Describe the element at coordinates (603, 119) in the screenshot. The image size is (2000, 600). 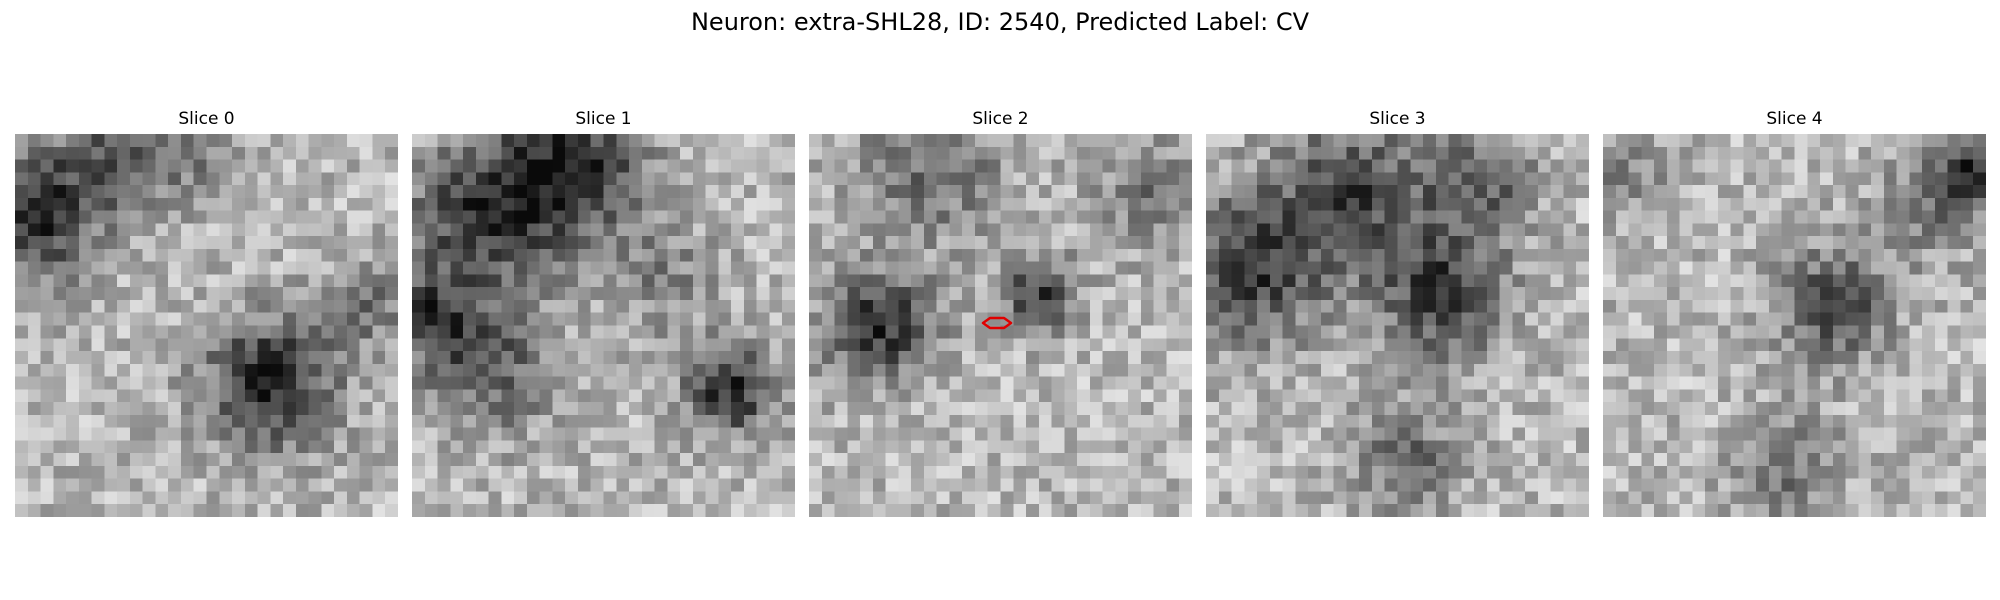
I see `slice-1-title: Slice 1` at that location.